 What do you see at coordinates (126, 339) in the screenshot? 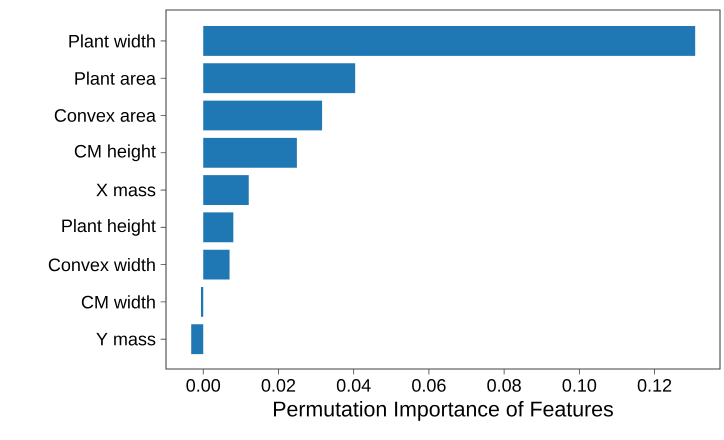
I see `y-tick-label: Y mass` at bounding box center [126, 339].